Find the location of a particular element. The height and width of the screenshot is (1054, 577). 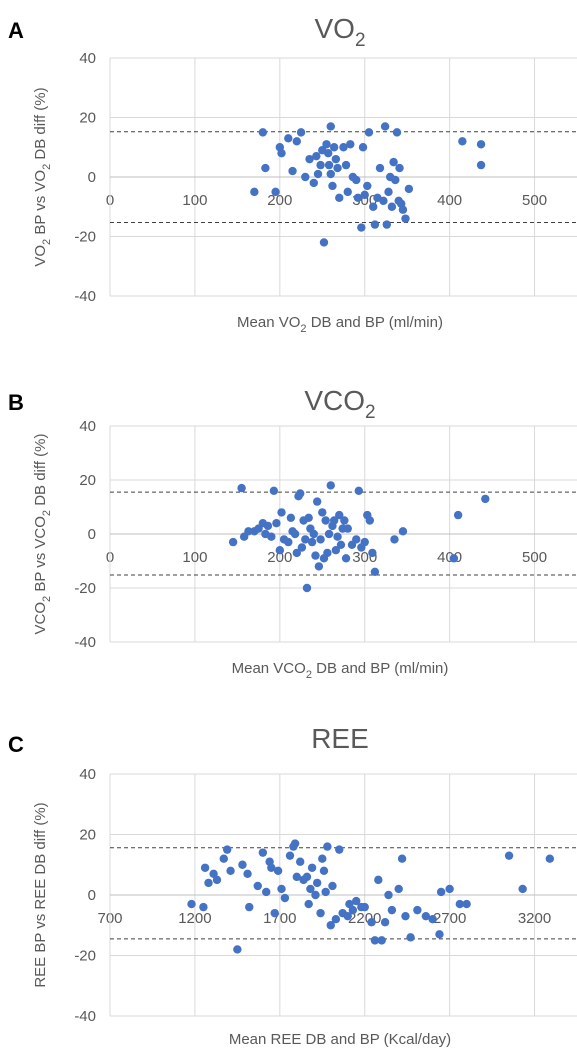

x-tick-label: 2700 is located at coordinates (449, 918).